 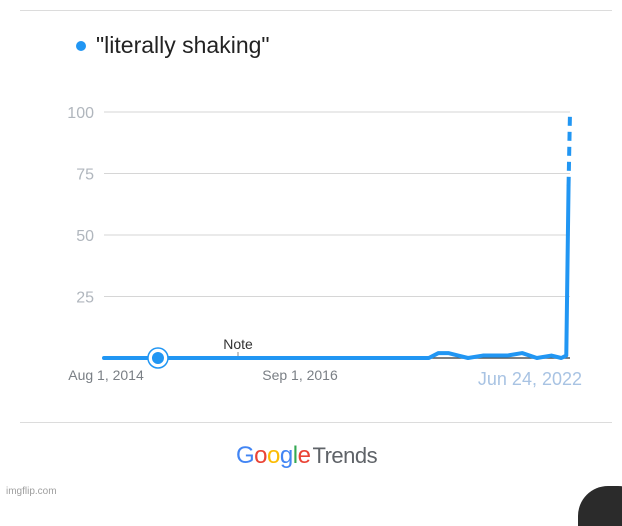 I want to click on annotation-marker-dot, so click(x=157, y=358).